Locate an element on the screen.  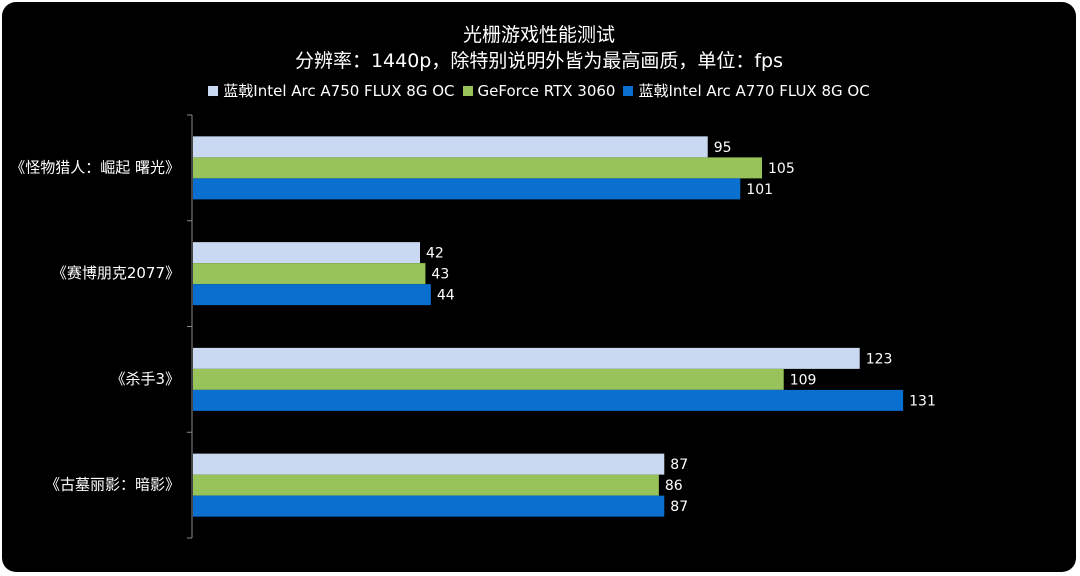
data-label: 109 is located at coordinates (803, 380).